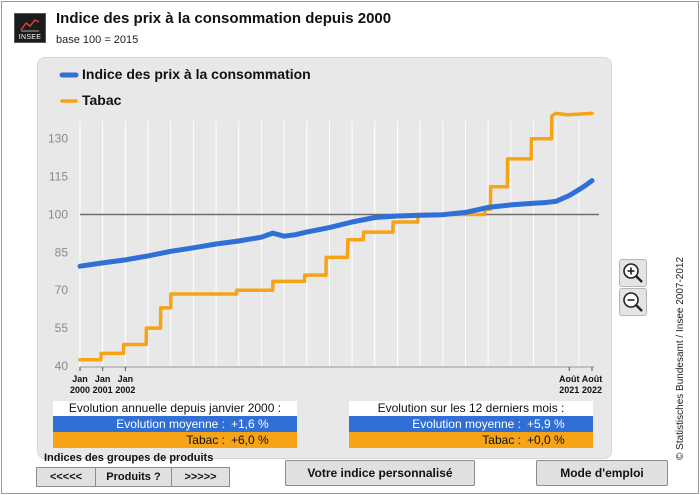 This screenshot has height=495, width=700. Describe the element at coordinates (66, 477) in the screenshot. I see `previous-group-button: <<<<<` at that location.